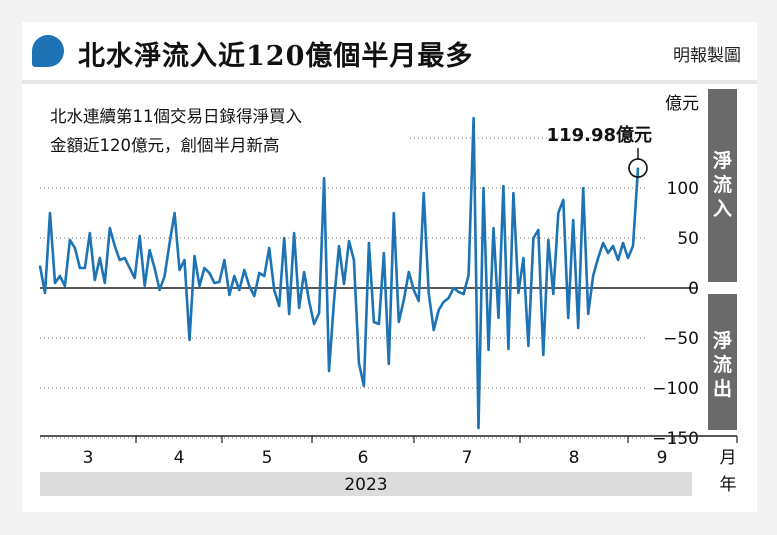  Describe the element at coordinates (366, 484) in the screenshot. I see `year-band` at that location.